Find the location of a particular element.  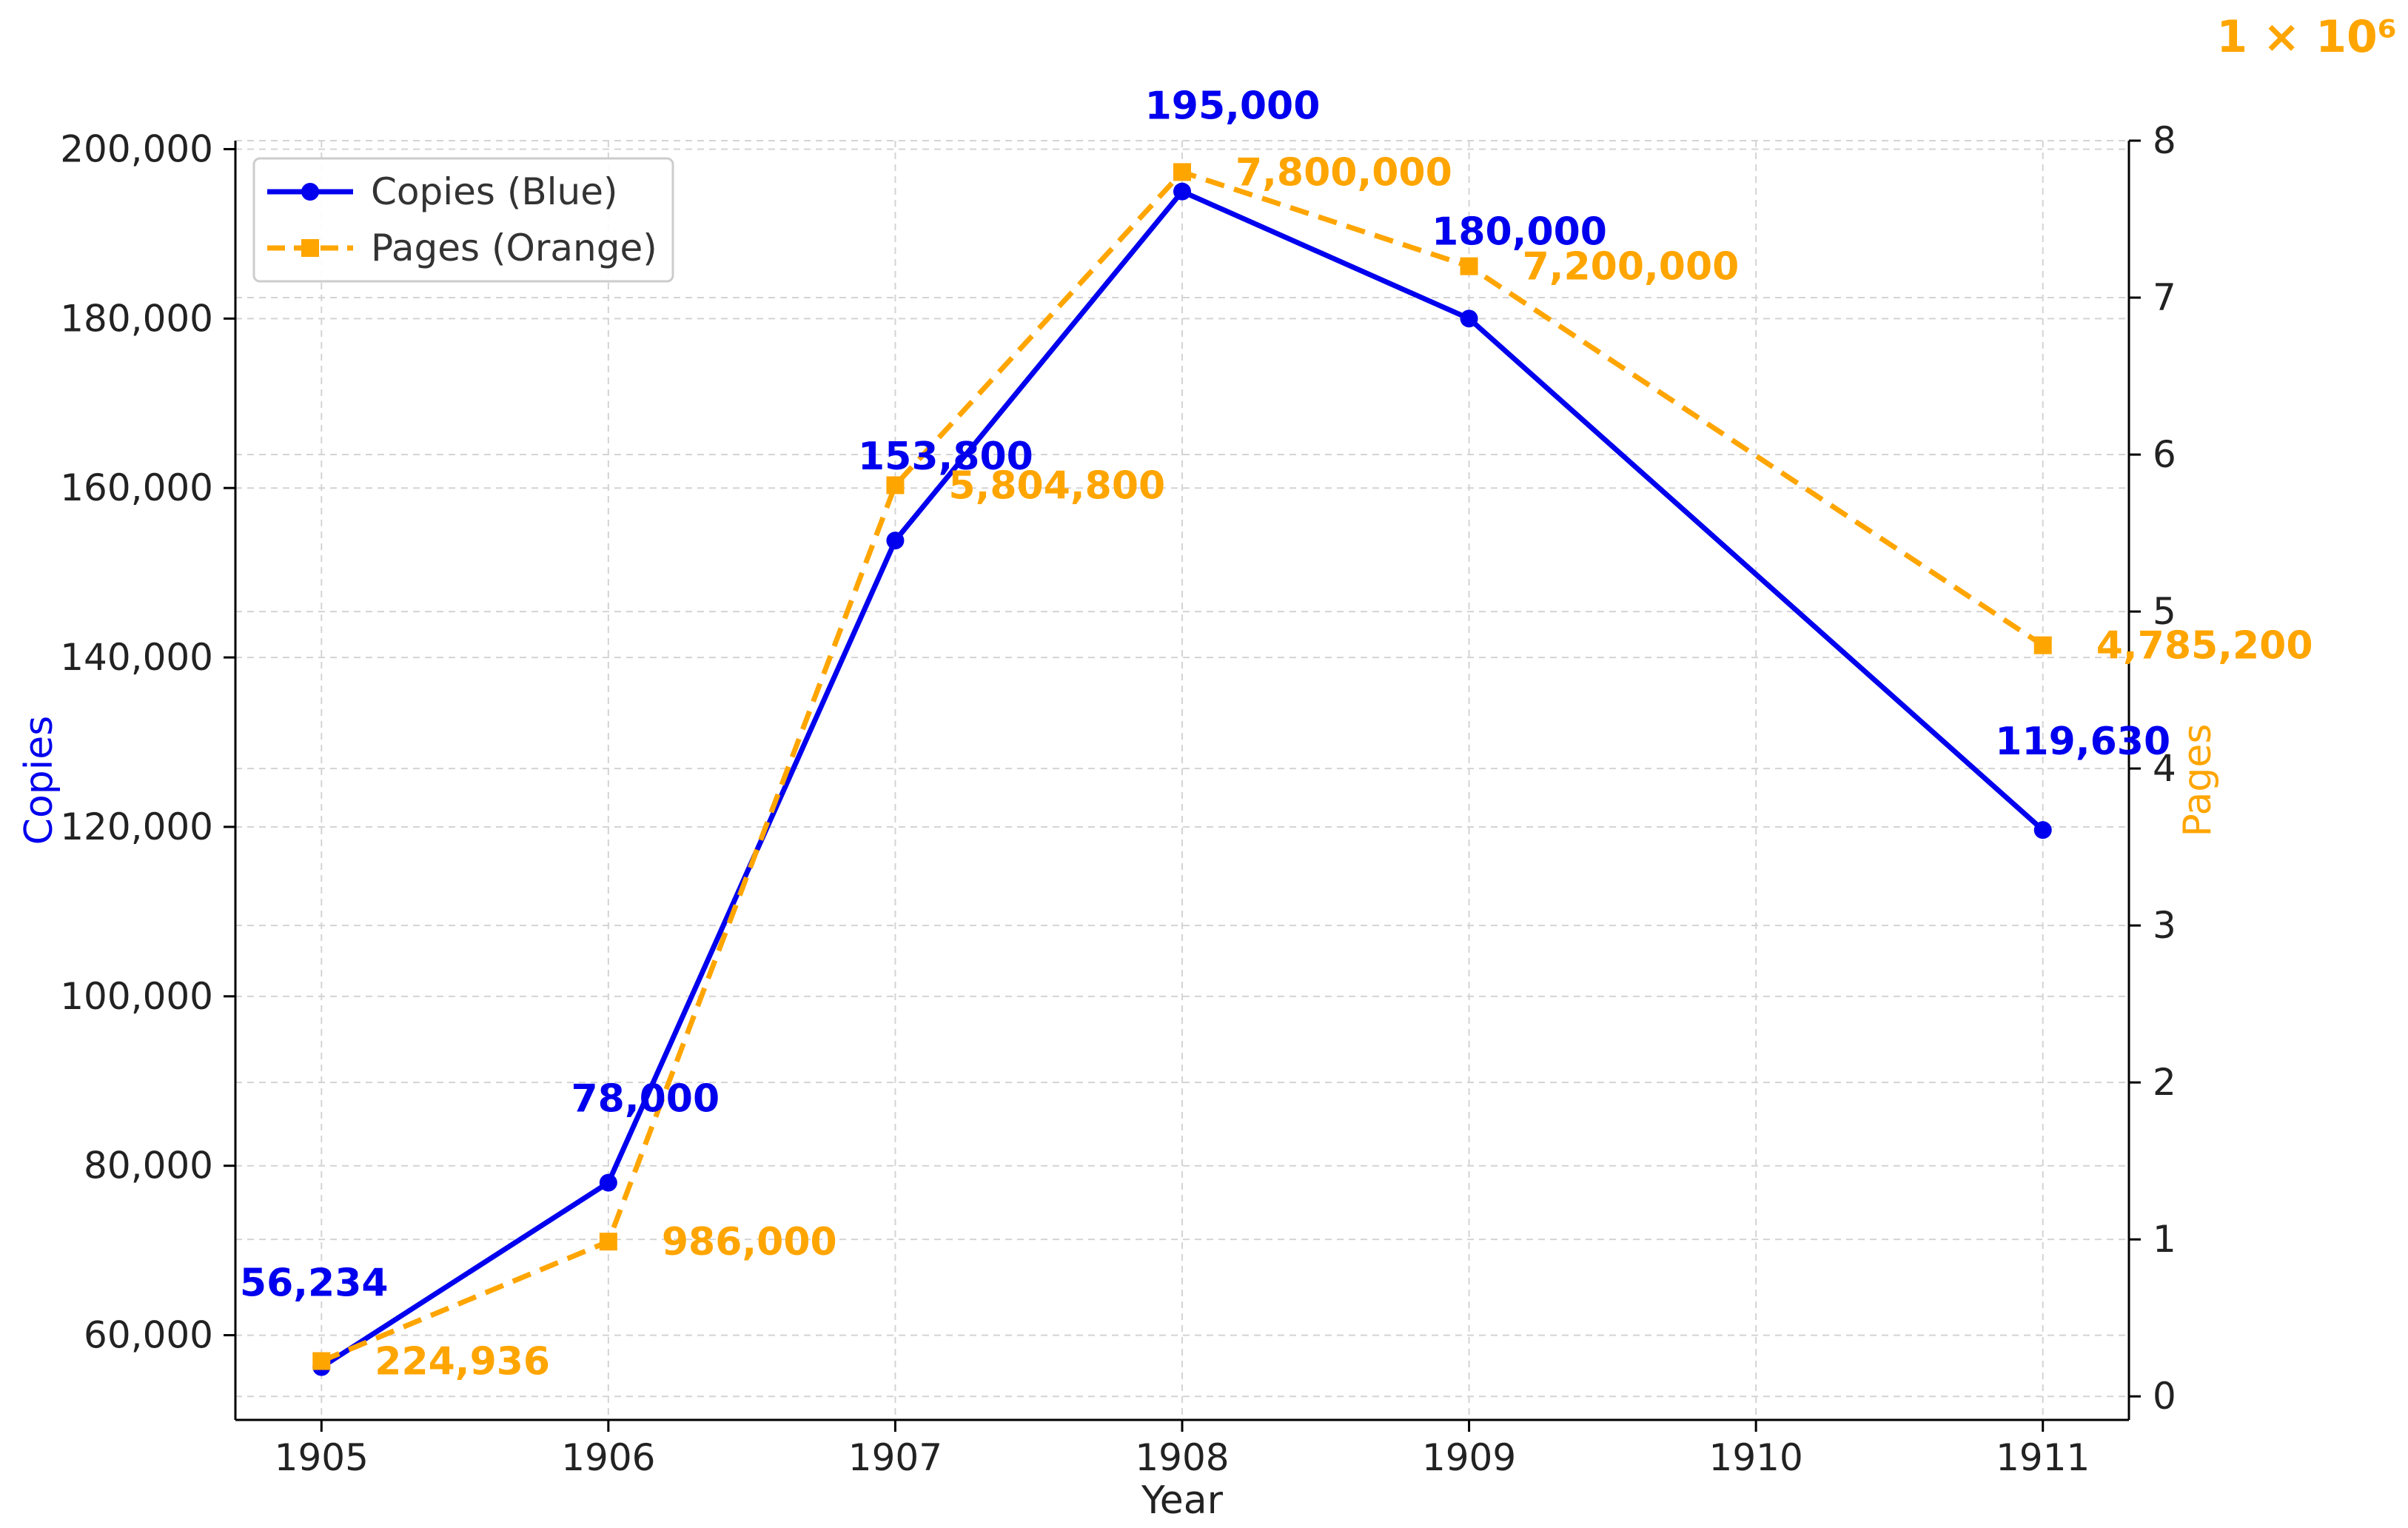

y-left-tick-label: 140,000 is located at coordinates (136, 657).